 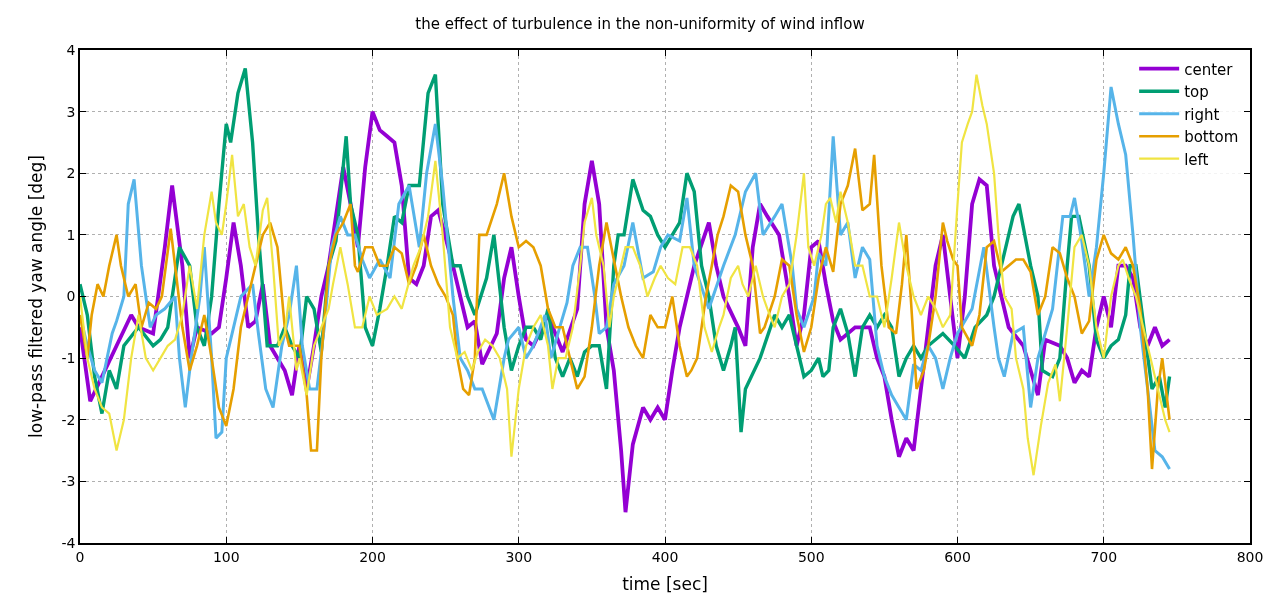 What do you see at coordinates (957, 556) in the screenshot?
I see `x-tick-label: 600` at bounding box center [957, 556].